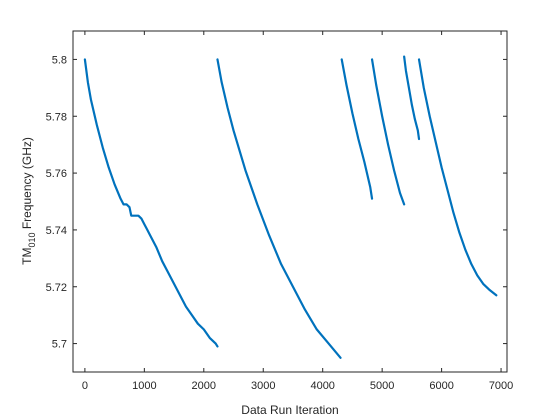  What do you see at coordinates (56, 288) in the screenshot?
I see `y-tick-label: 5.72` at bounding box center [56, 288].